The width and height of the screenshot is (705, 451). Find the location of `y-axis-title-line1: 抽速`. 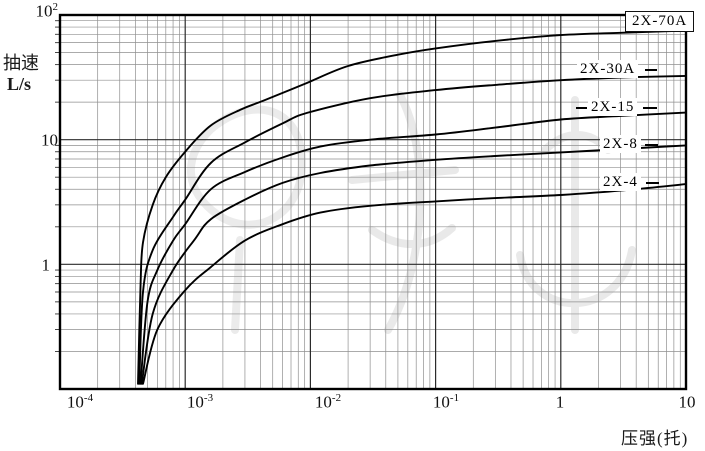

y-axis-title-line1: 抽速 is located at coordinates (21, 63).